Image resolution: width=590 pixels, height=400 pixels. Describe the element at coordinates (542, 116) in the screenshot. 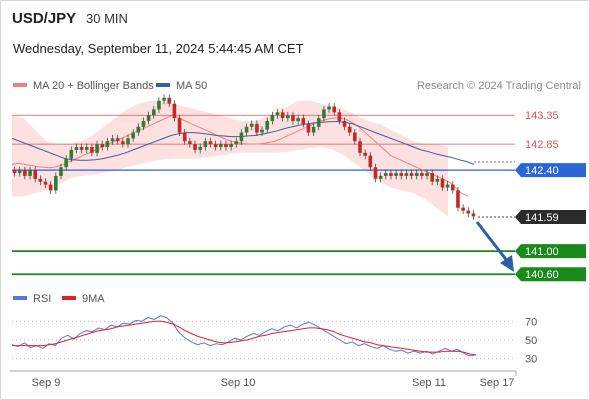

I see `resistance-label: 143.35` at that location.